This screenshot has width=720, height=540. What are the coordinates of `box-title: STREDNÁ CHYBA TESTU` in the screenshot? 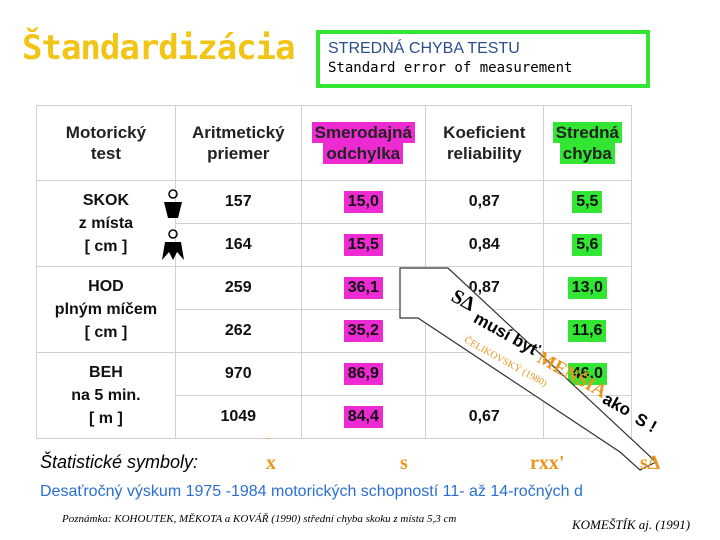 It's located at (424, 48).